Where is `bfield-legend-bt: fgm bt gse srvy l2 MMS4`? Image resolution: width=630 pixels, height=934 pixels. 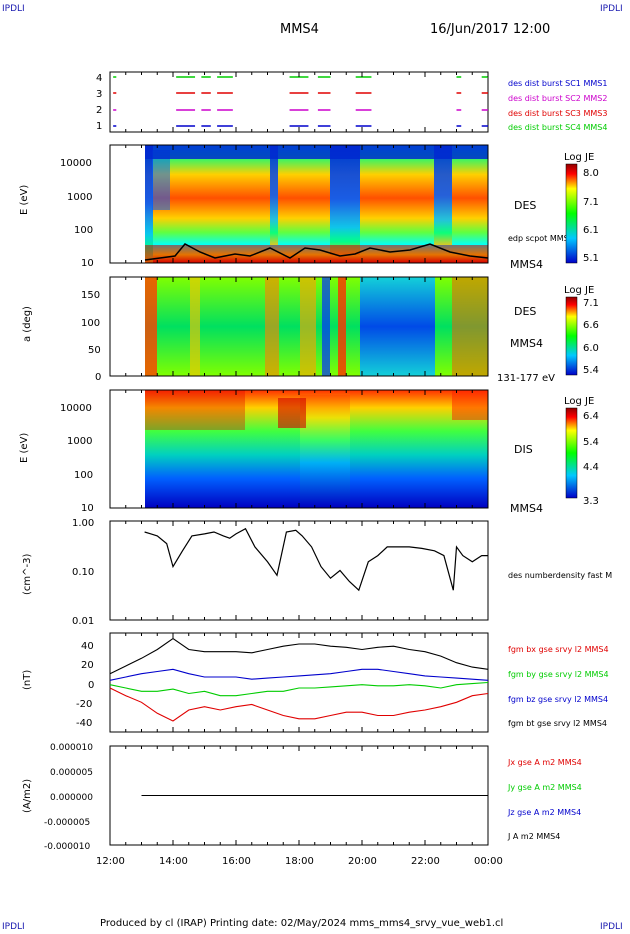
bfield-legend-bt: fgm bt gse srvy l2 MMS4 is located at coordinates (557, 723).